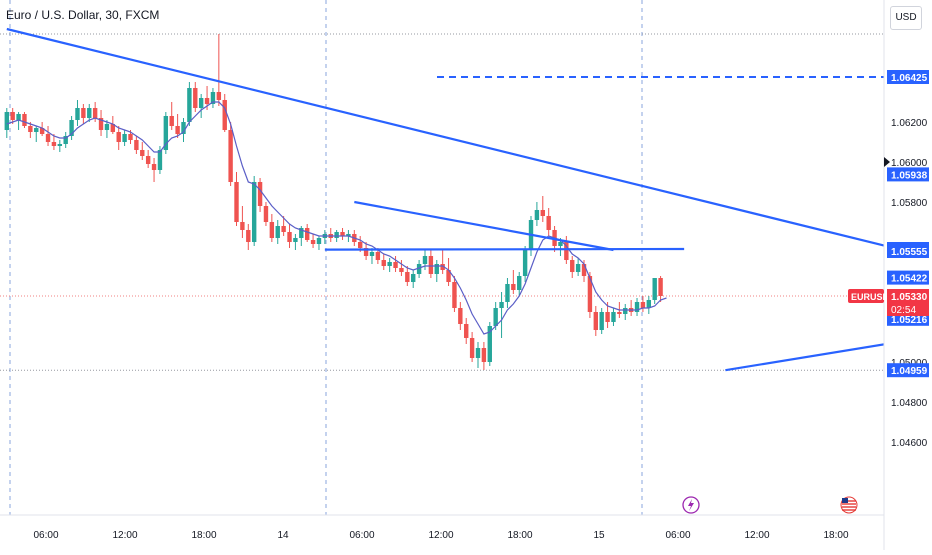 This screenshot has width=932, height=555. Describe the element at coordinates (504, 249) in the screenshot. I see `trendline-flag-base` at that location.